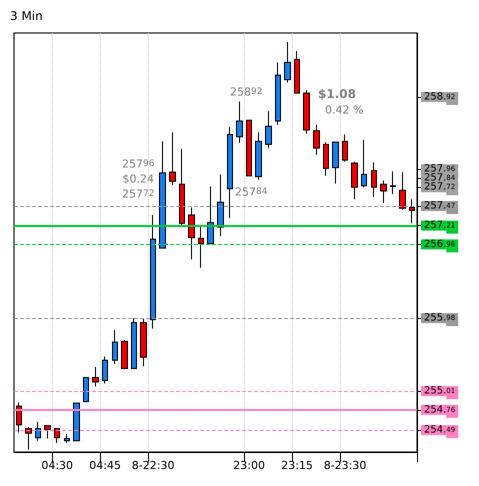 This screenshot has height=486, width=479. I want to click on annotation: $1.08, so click(337, 94).